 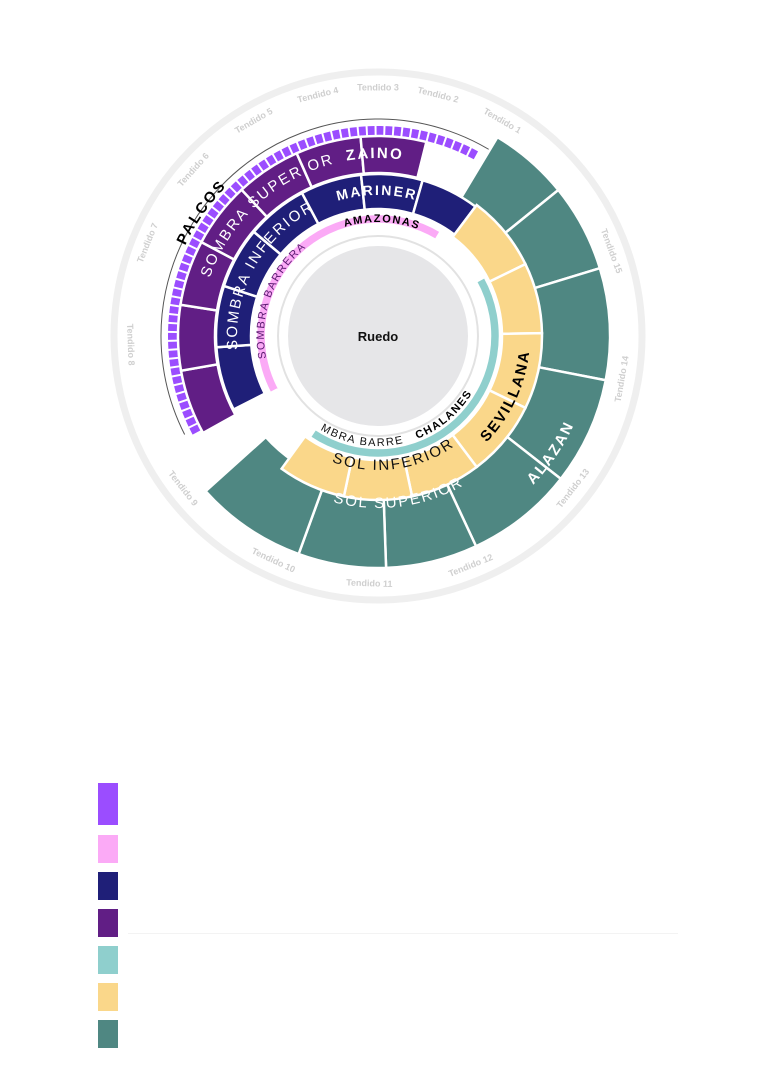 I want to click on ruedo, so click(x=378, y=336).